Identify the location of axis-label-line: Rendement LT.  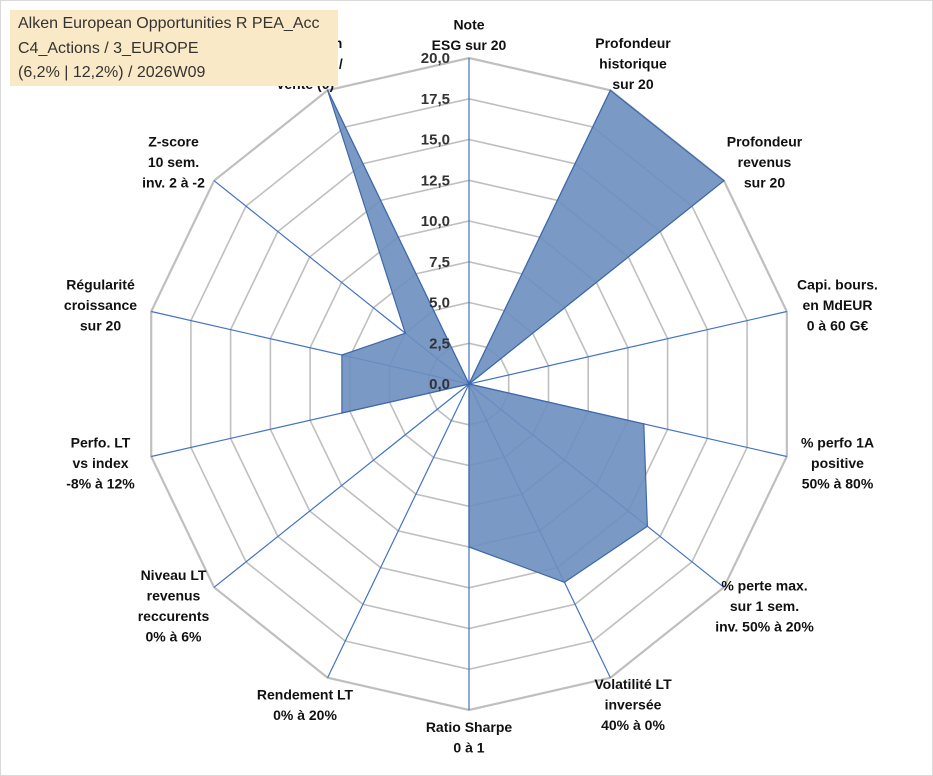
(305, 695).